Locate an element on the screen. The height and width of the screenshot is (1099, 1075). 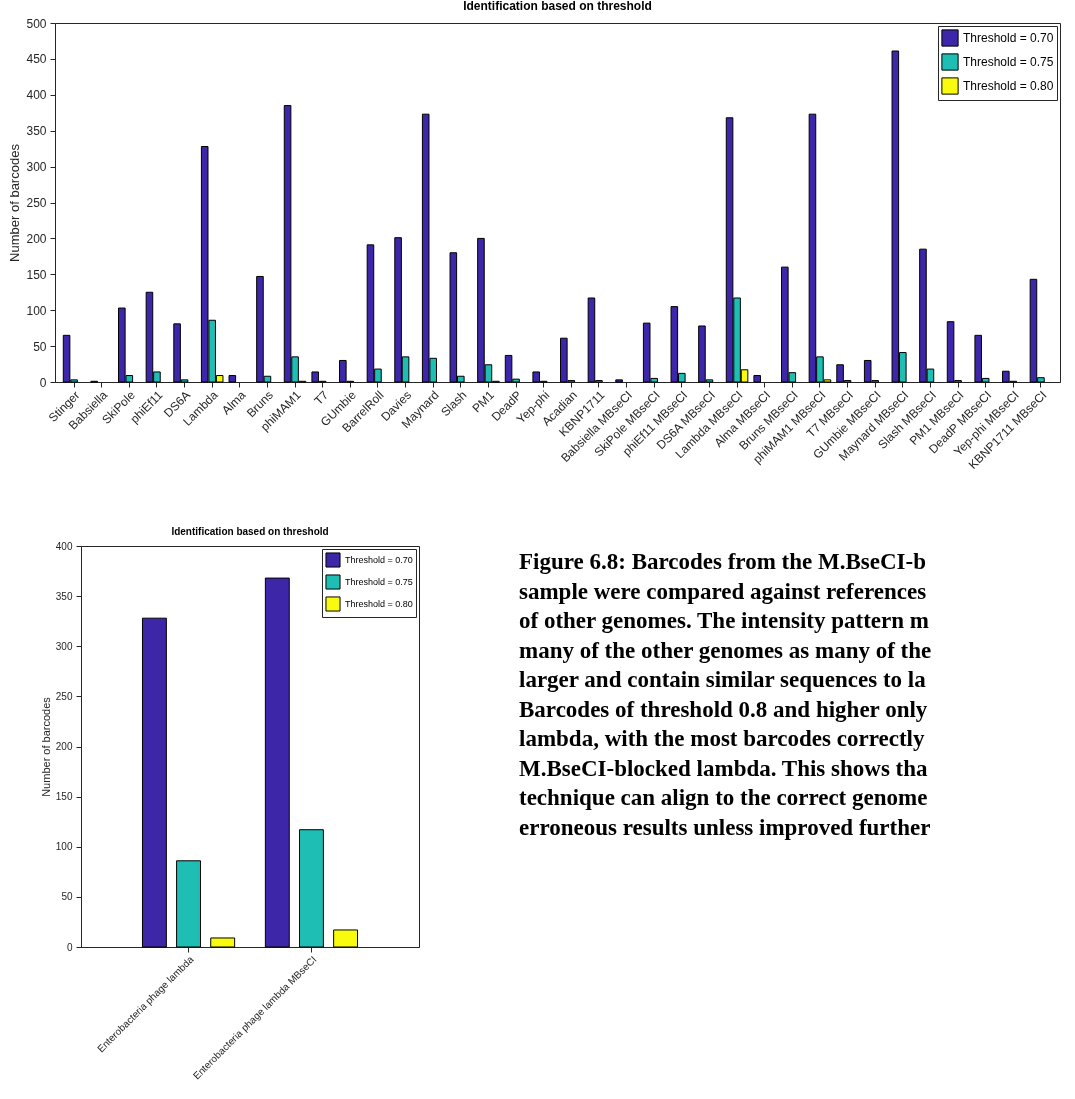
text: many of the other genomes as many of the is located at coordinates (725, 650).